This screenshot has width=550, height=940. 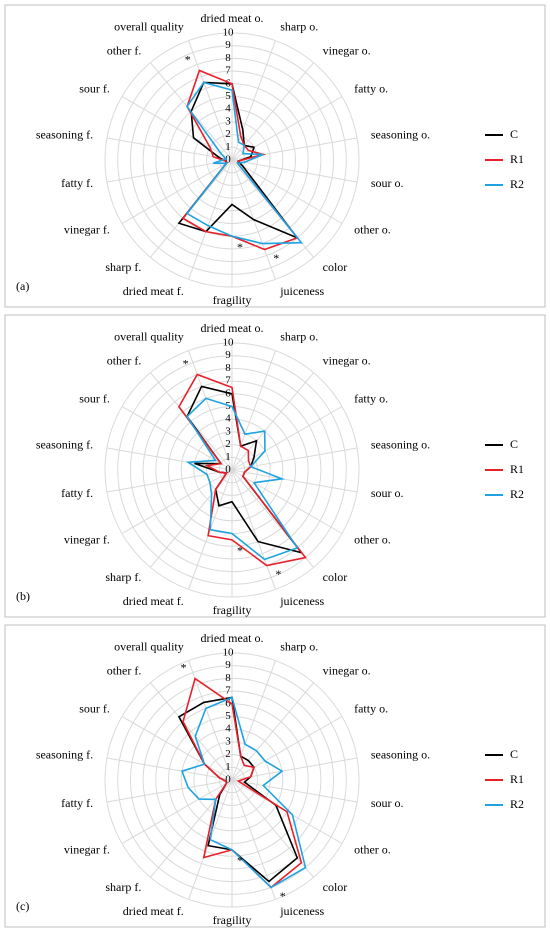 I want to click on tick-label: 4, so click(x=228, y=419).